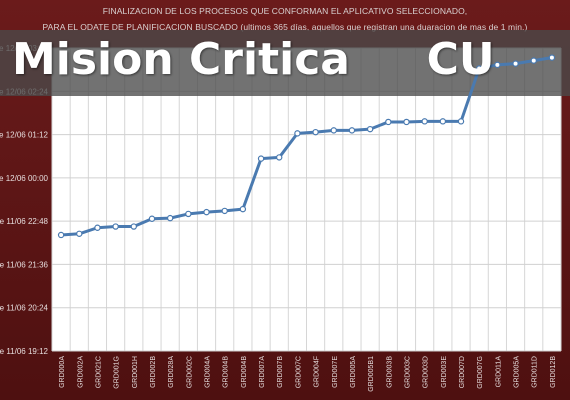 The width and height of the screenshot is (570, 400). I want to click on x-tick-label: GRD007B, so click(280, 372).